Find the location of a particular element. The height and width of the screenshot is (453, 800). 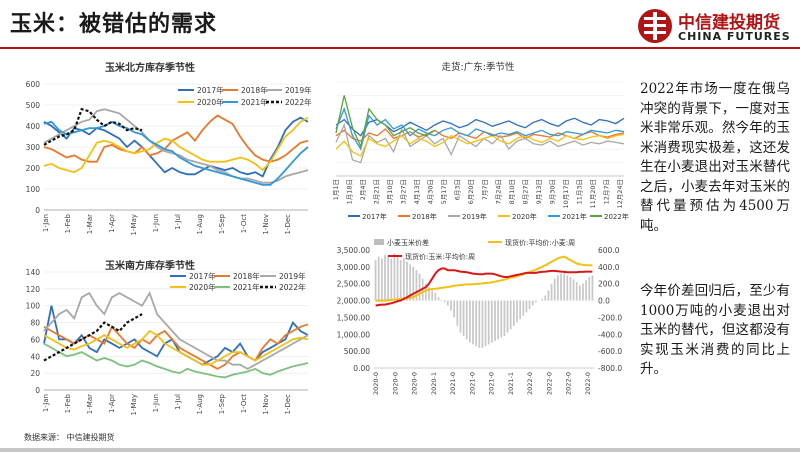

chart-title: 走货:广东:季节性 is located at coordinates (478, 67).